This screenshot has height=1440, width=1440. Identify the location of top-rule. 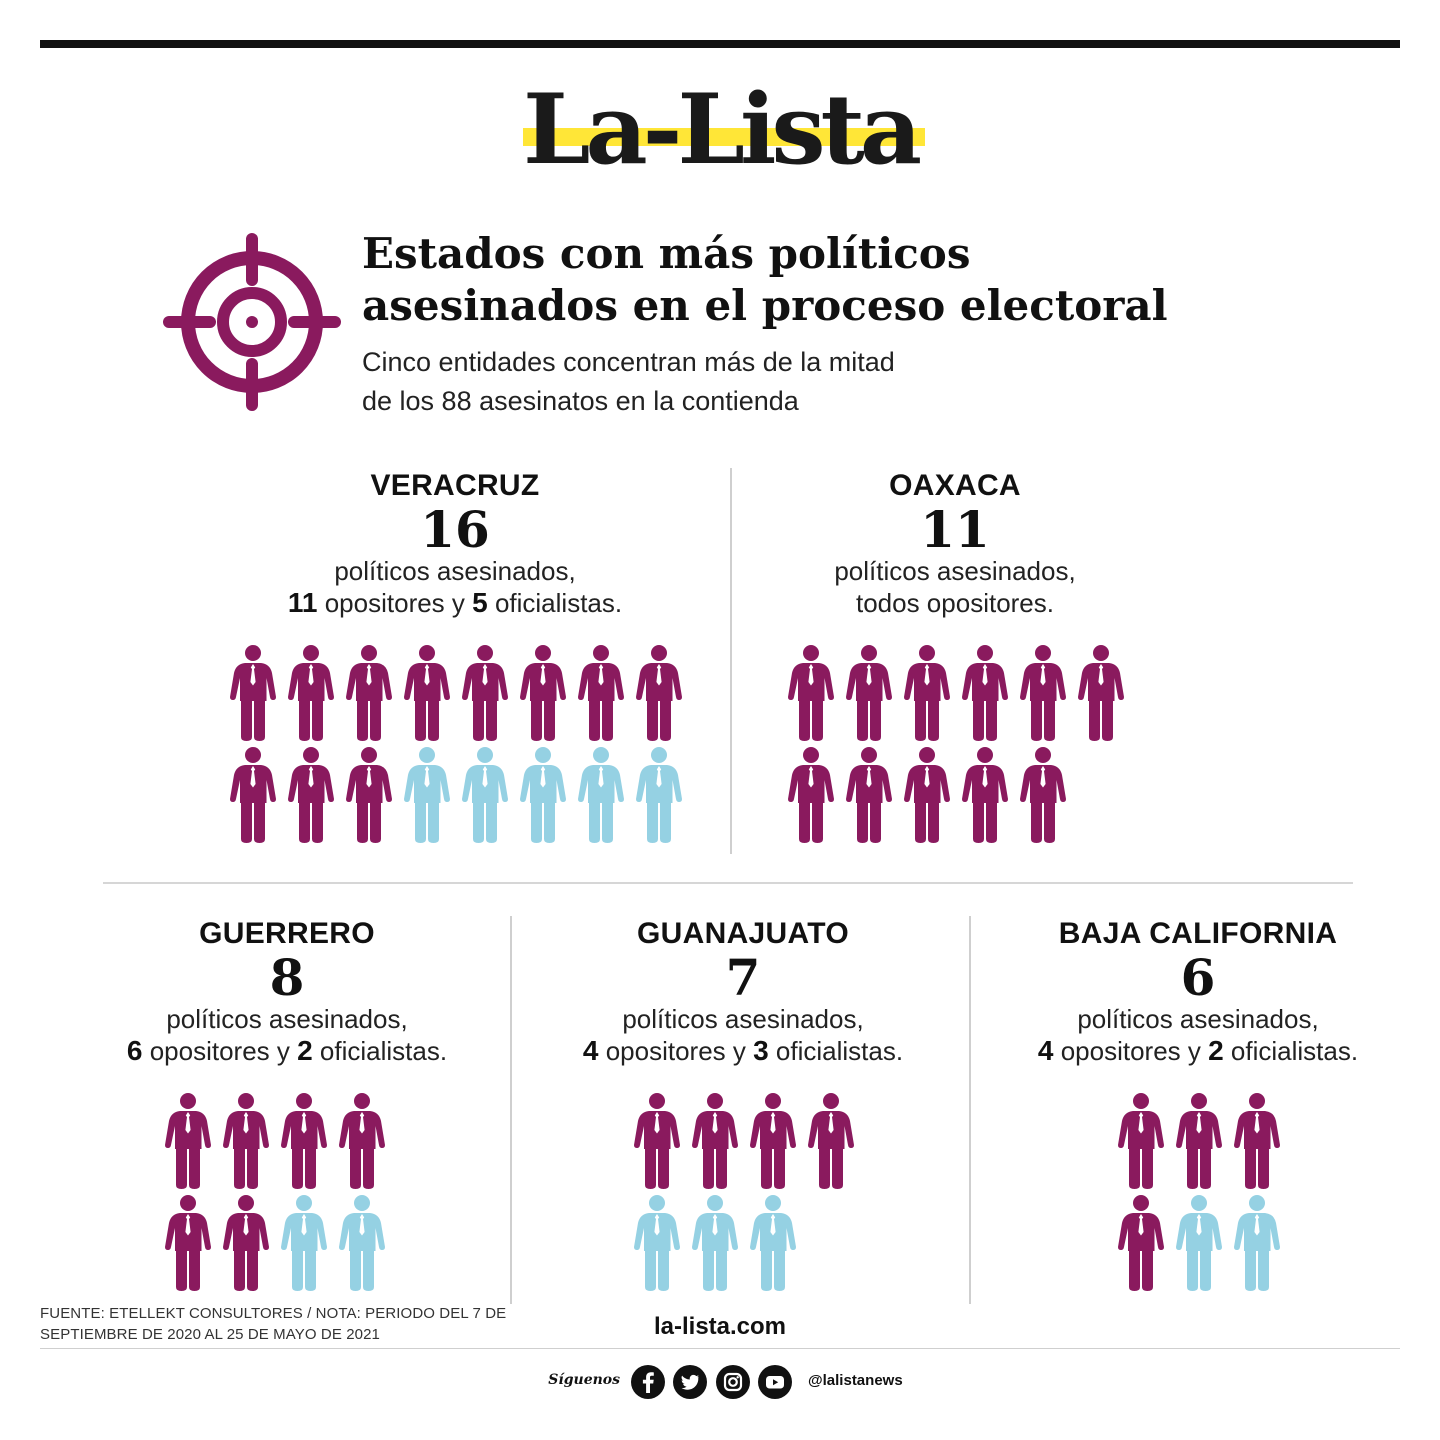
(720, 44).